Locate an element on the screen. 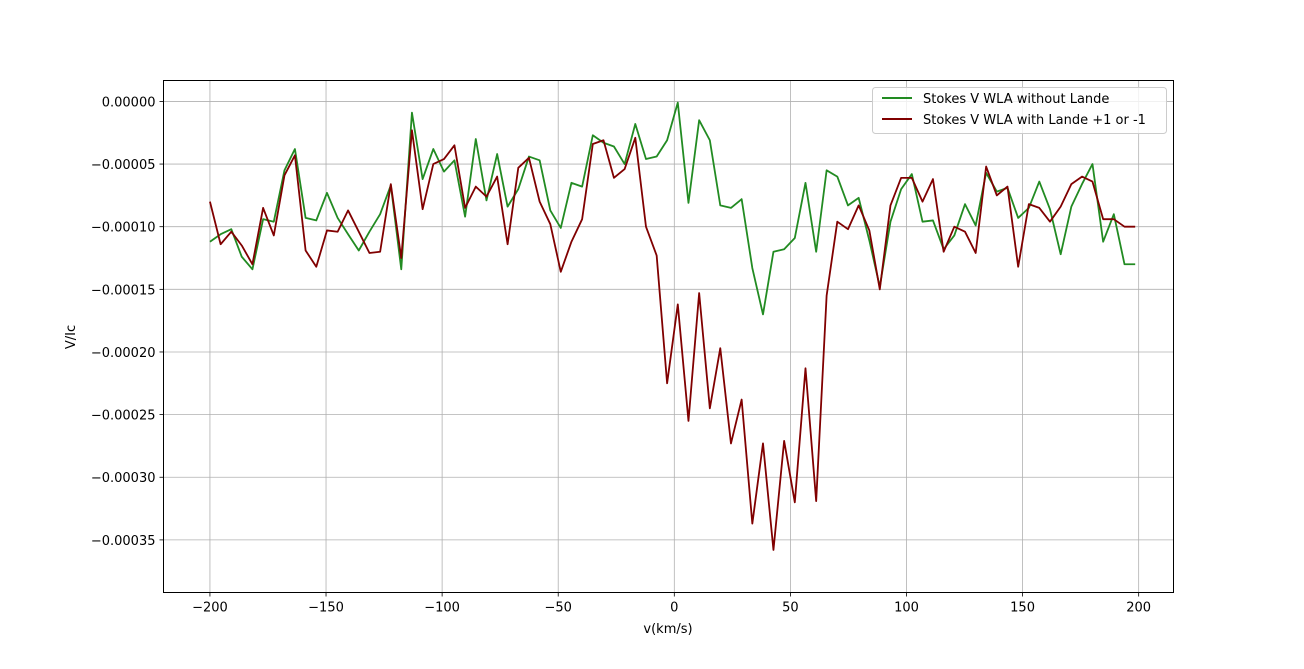  x-tick-label: −150 is located at coordinates (326, 608).